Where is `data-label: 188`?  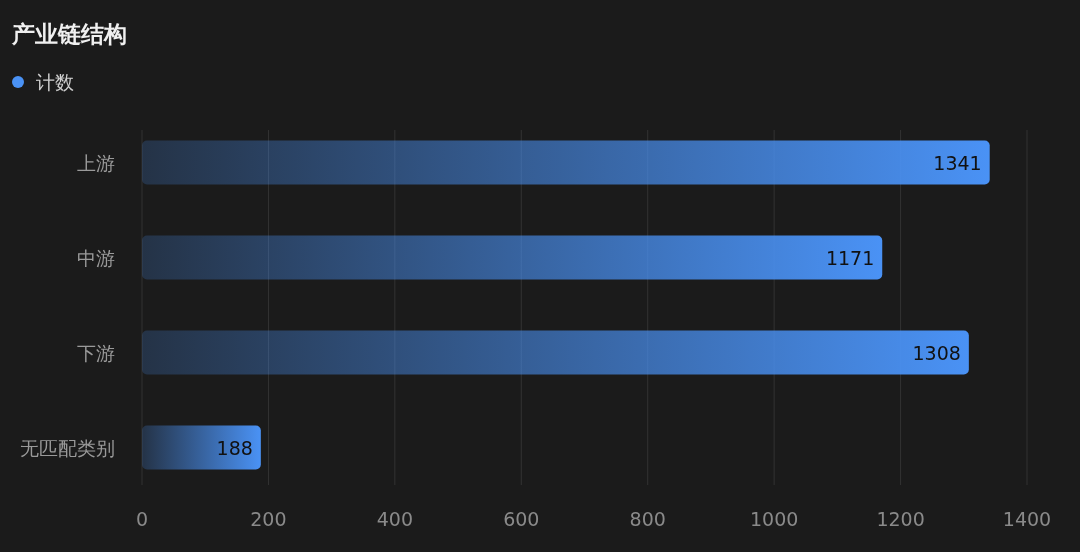 data-label: 188 is located at coordinates (234, 447).